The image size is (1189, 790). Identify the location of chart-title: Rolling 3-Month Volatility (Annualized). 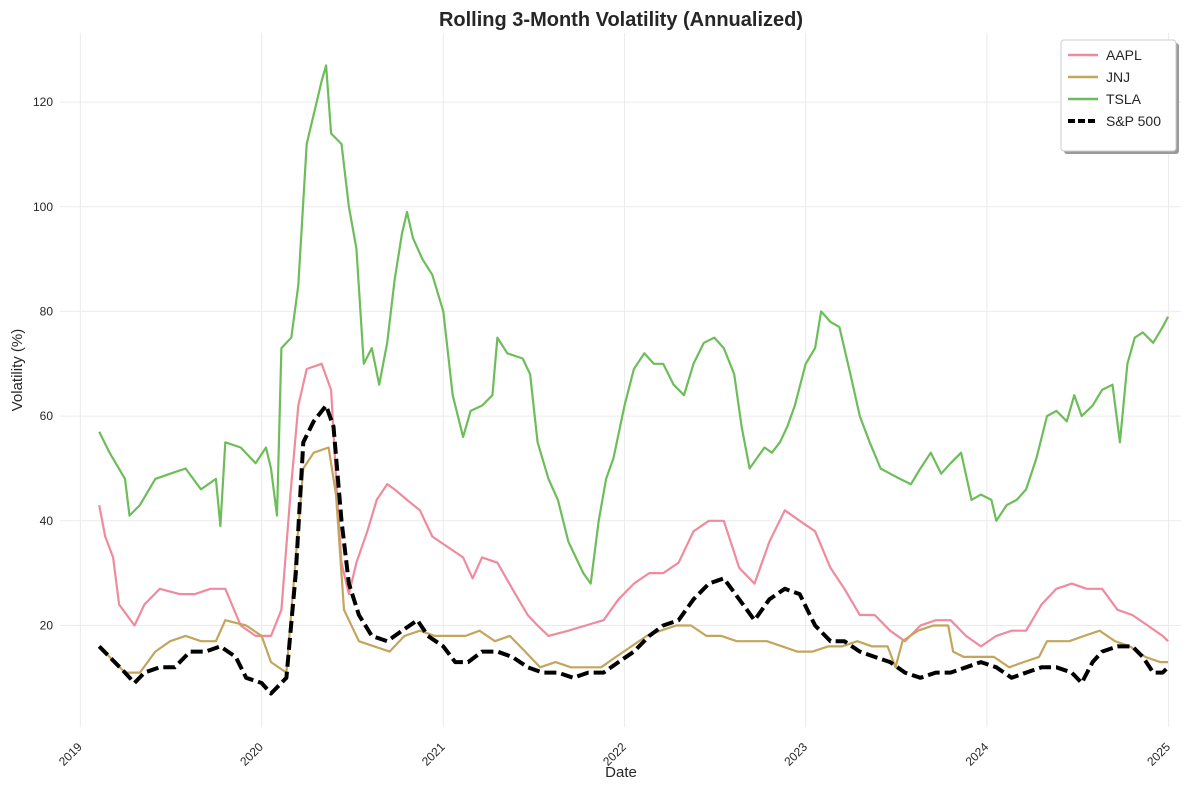
(621, 20).